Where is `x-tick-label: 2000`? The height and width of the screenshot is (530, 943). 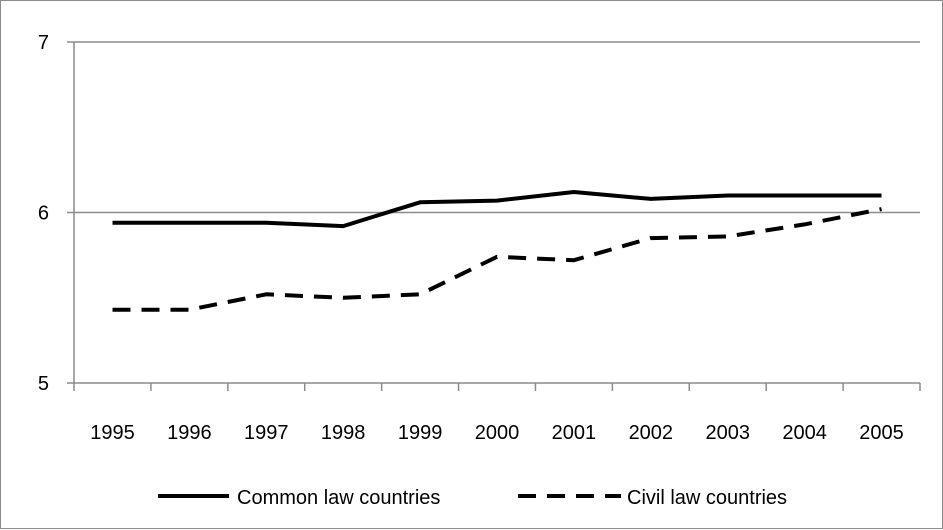
x-tick-label: 2000 is located at coordinates (497, 433).